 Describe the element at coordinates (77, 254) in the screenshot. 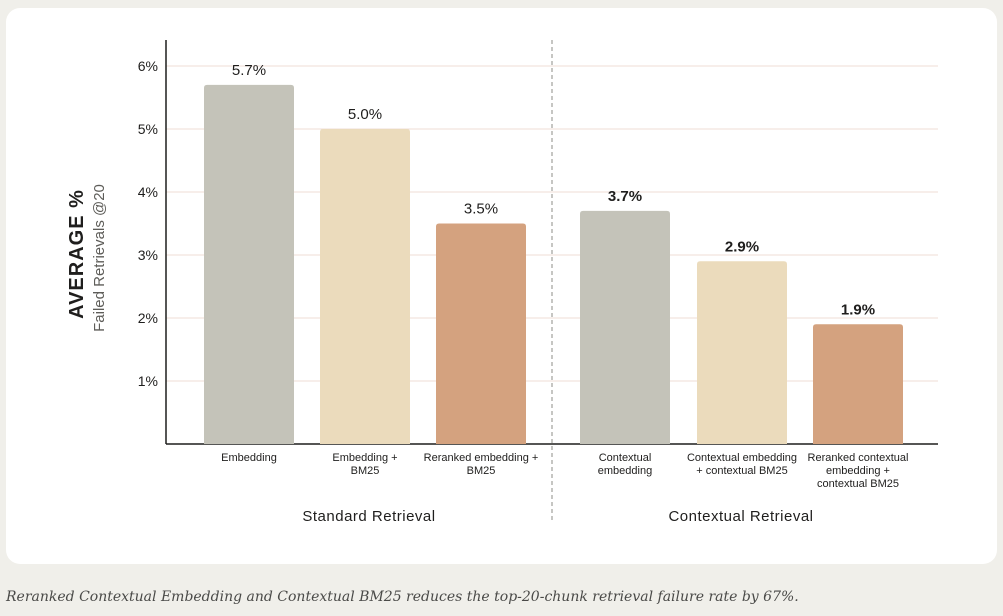

I see `y-axis-title: AVERAGE %` at that location.